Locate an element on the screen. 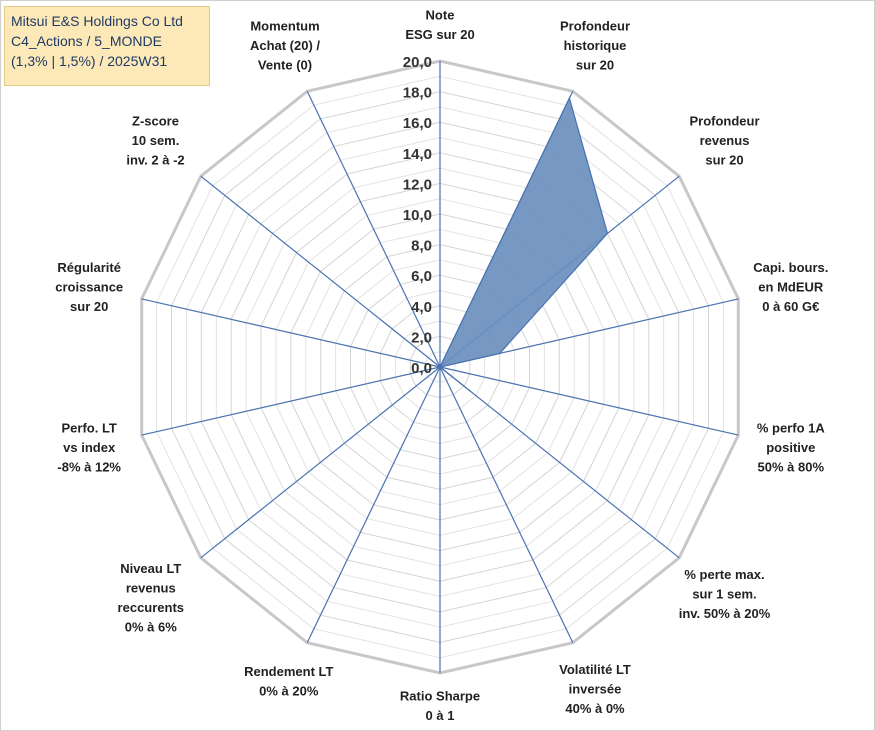  axis-label: Profondeur revenus sur 20 is located at coordinates (724, 140).